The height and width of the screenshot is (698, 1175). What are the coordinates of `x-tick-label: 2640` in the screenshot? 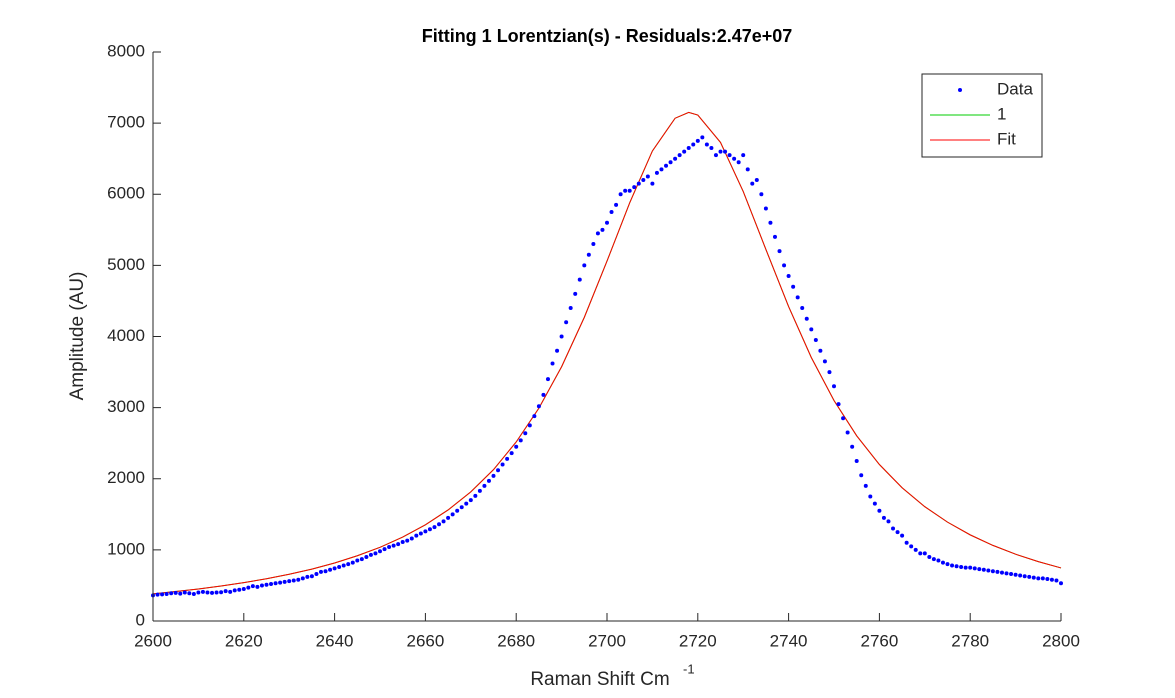 It's located at (335, 640).